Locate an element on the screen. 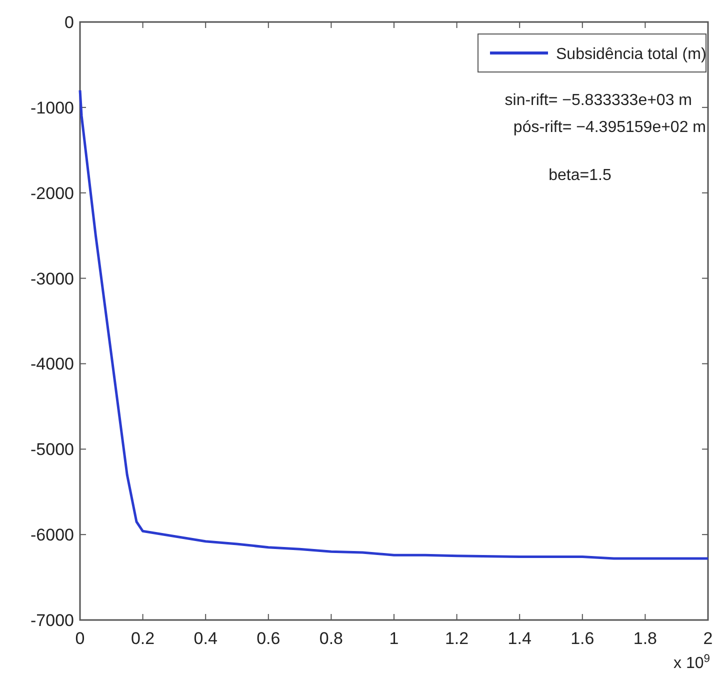 The image size is (716, 675). x-tick-label: 0.8 is located at coordinates (331, 638).